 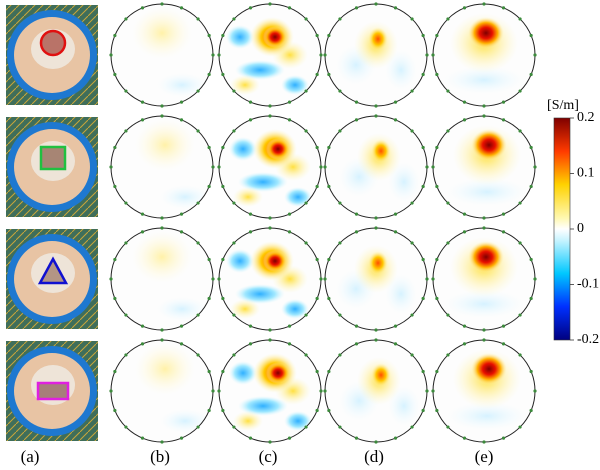 What do you see at coordinates (586, 173) in the screenshot?
I see `colorbar-tick-label: 0.1` at bounding box center [586, 173].